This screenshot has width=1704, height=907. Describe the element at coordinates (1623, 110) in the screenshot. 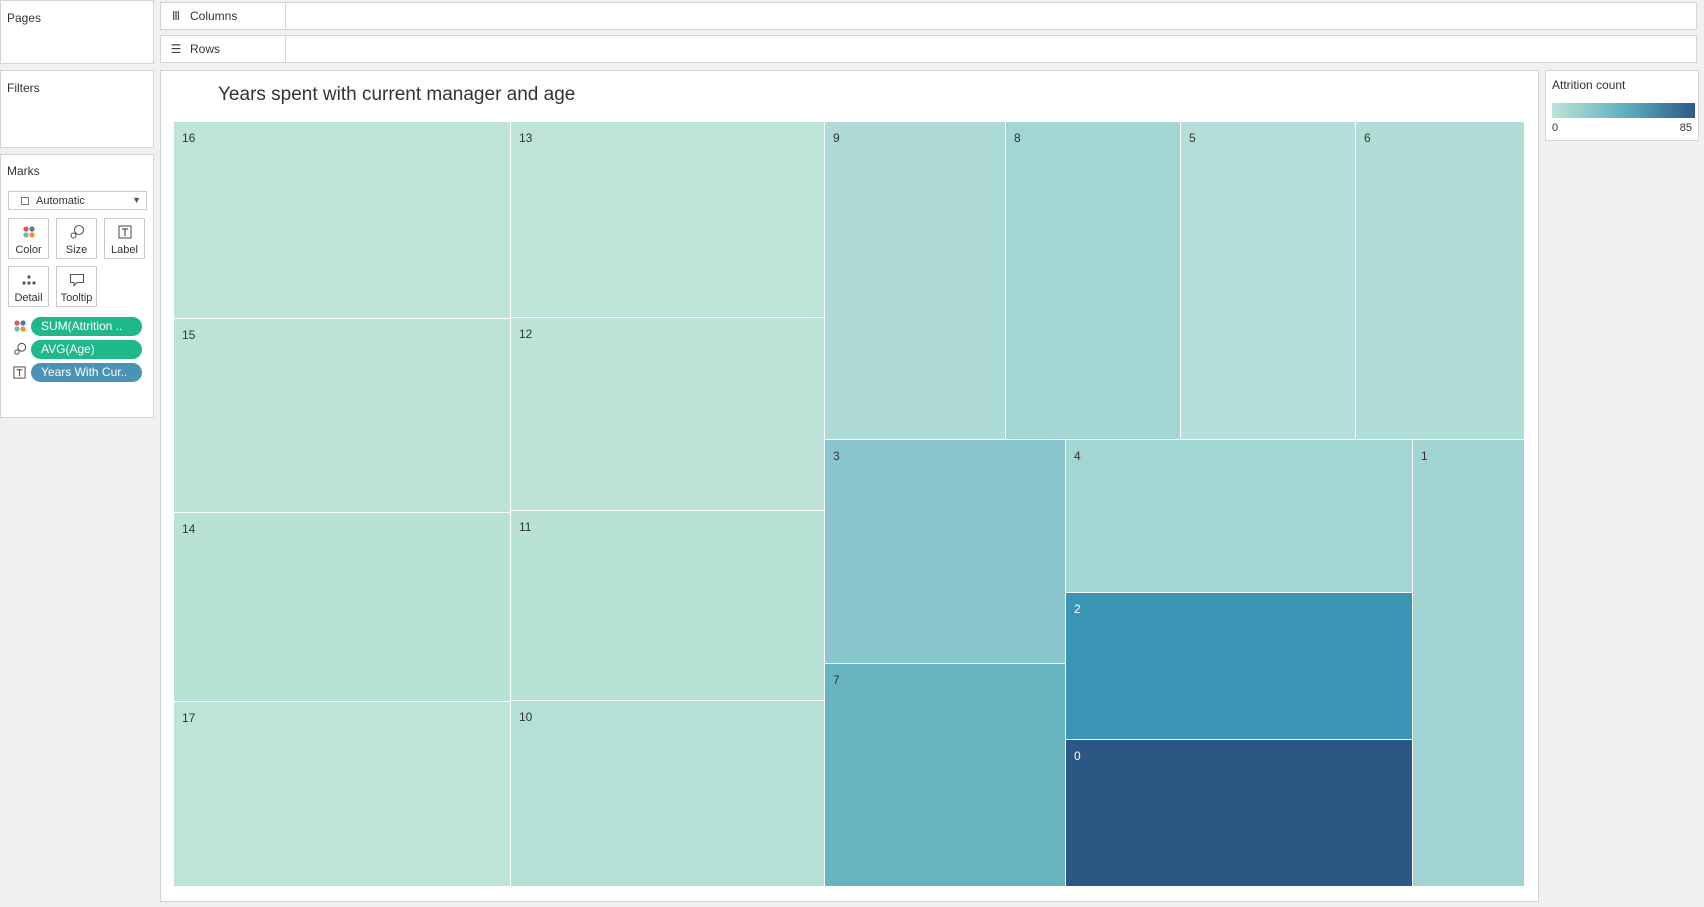

I see `legend-gradient` at that location.